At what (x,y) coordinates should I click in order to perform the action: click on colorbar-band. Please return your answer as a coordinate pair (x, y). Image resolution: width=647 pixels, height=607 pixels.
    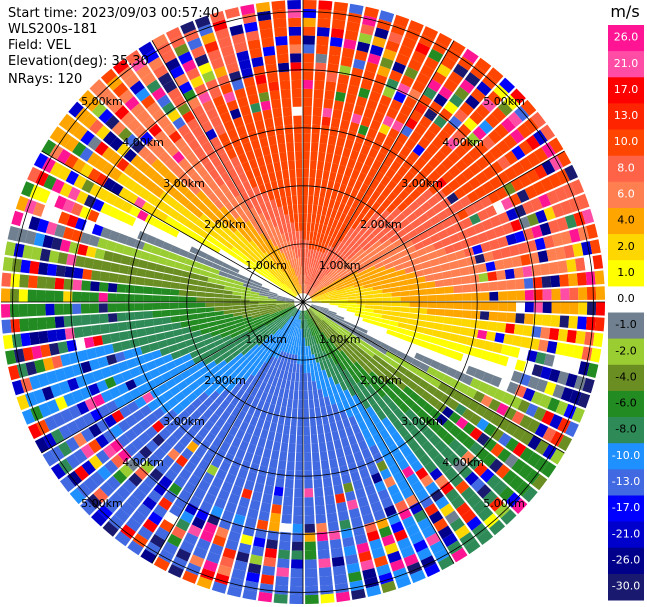
    Looking at the image, I should click on (626, 169).